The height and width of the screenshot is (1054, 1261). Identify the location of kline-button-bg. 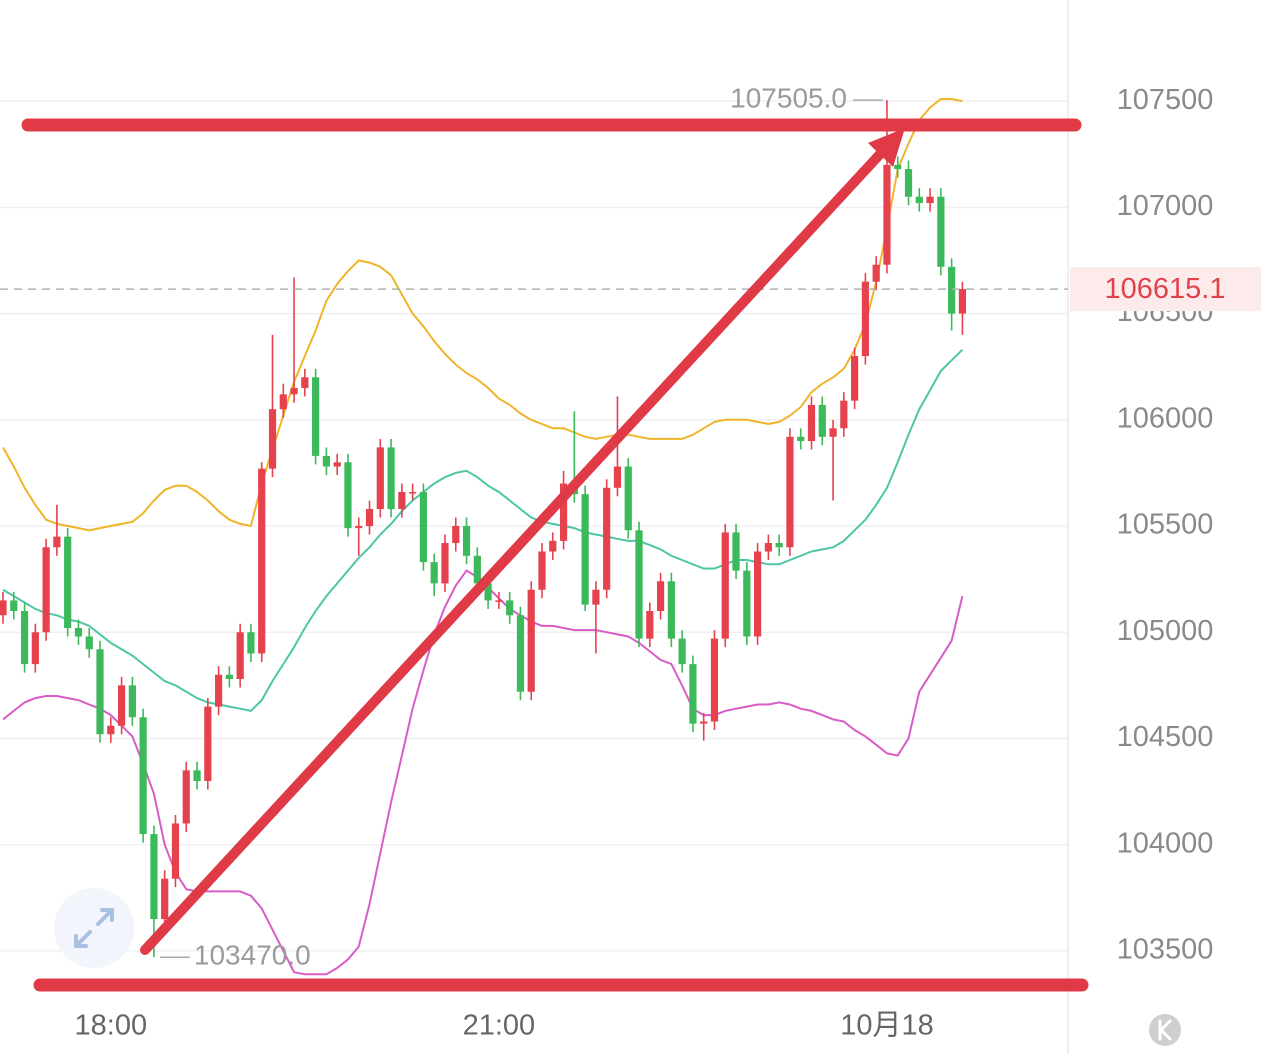
(1165, 1030).